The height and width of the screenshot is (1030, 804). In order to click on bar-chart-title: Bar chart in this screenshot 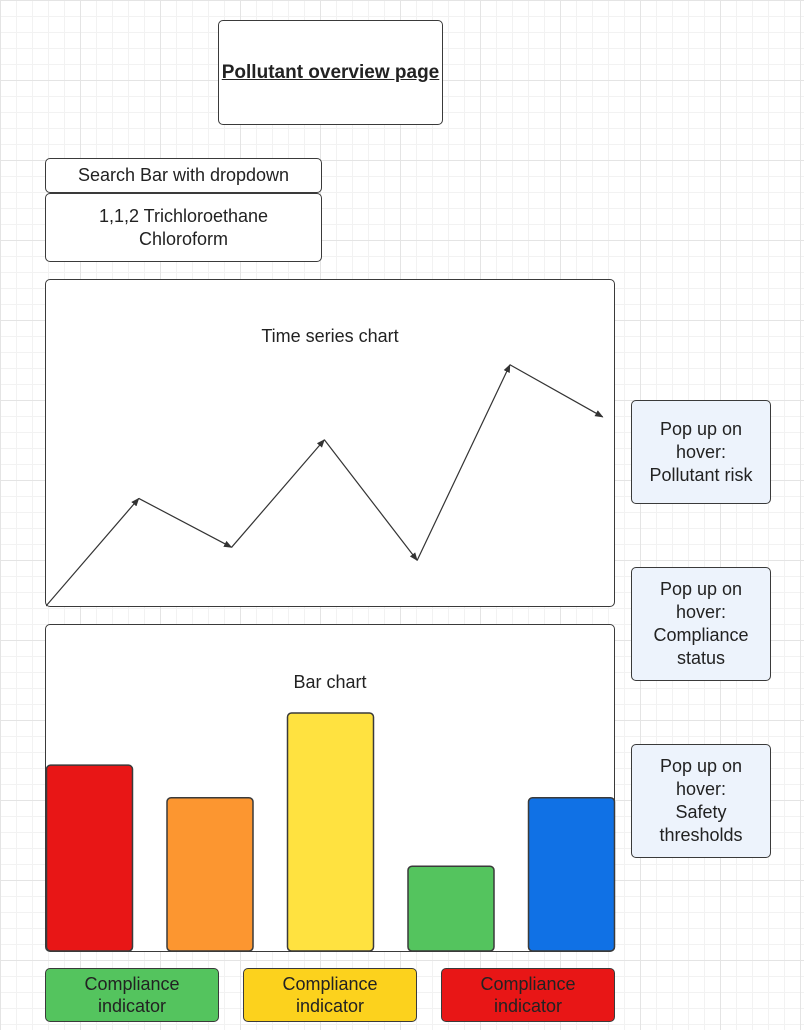, I will do `click(330, 682)`.